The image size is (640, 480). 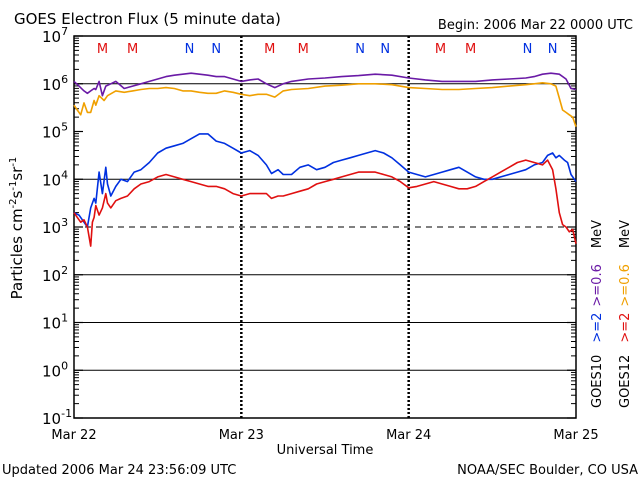 I want to click on y-tick-label-2: 10⁵, so click(x=55, y=131).